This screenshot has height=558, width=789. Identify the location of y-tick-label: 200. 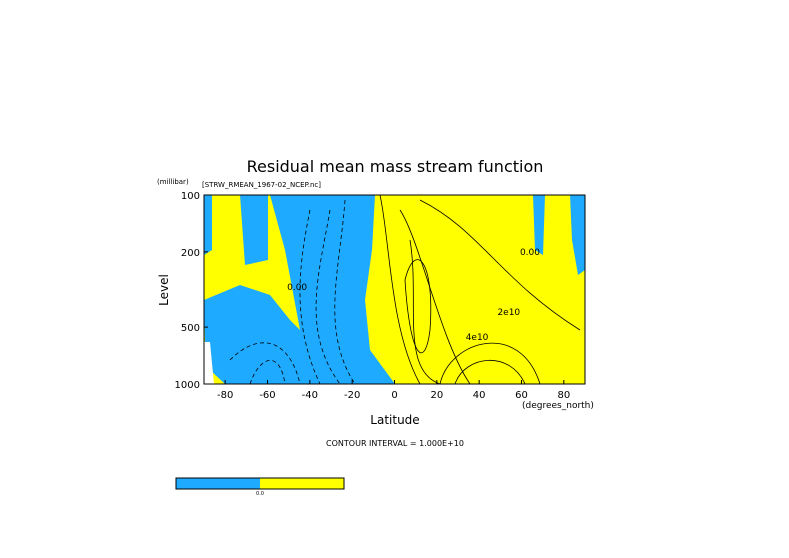
(190, 253).